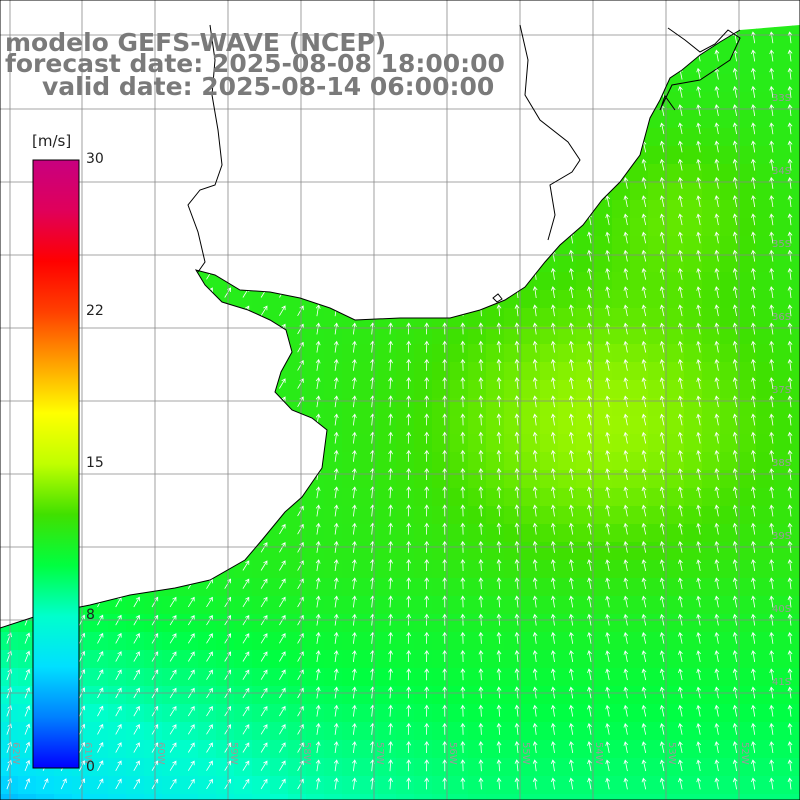 This screenshot has height=800, width=800. What do you see at coordinates (306, 753) in the screenshot?
I see `lon-label: 58W` at bounding box center [306, 753].